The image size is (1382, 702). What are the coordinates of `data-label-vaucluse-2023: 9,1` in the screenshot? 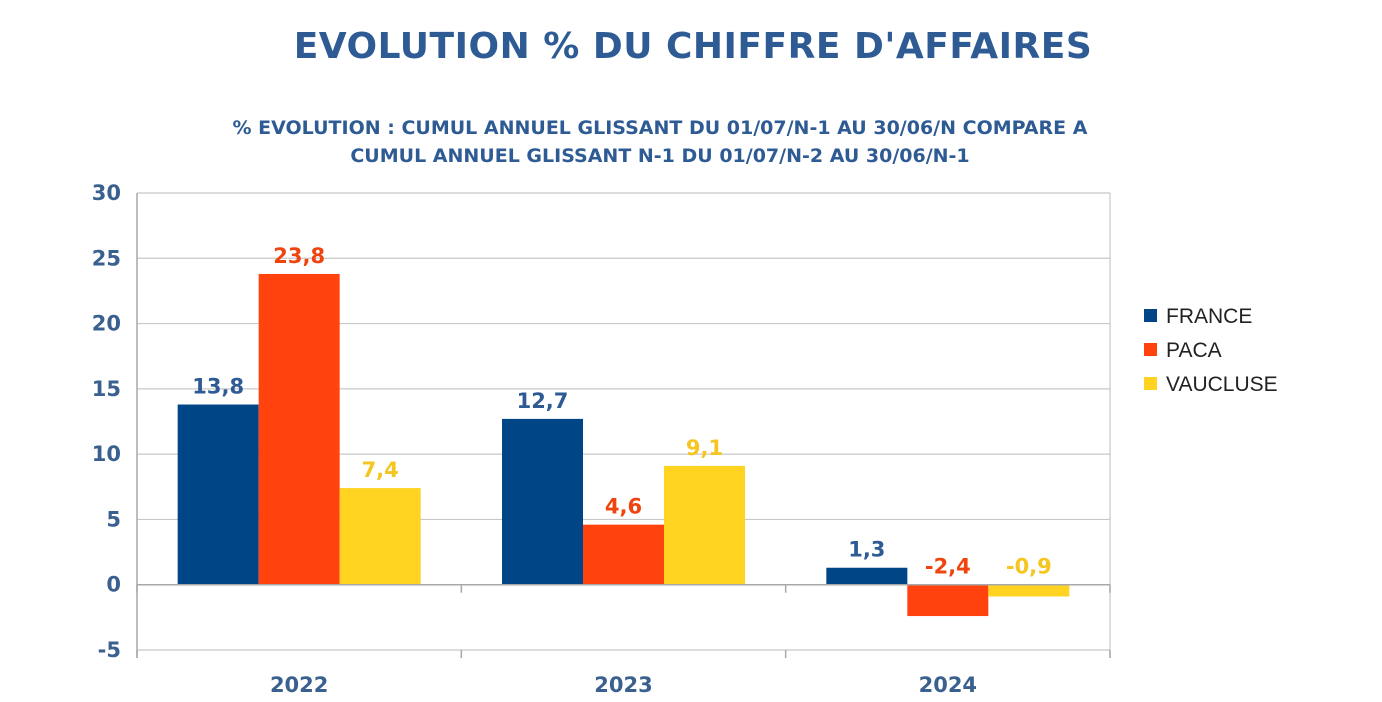 It's located at (704, 448).